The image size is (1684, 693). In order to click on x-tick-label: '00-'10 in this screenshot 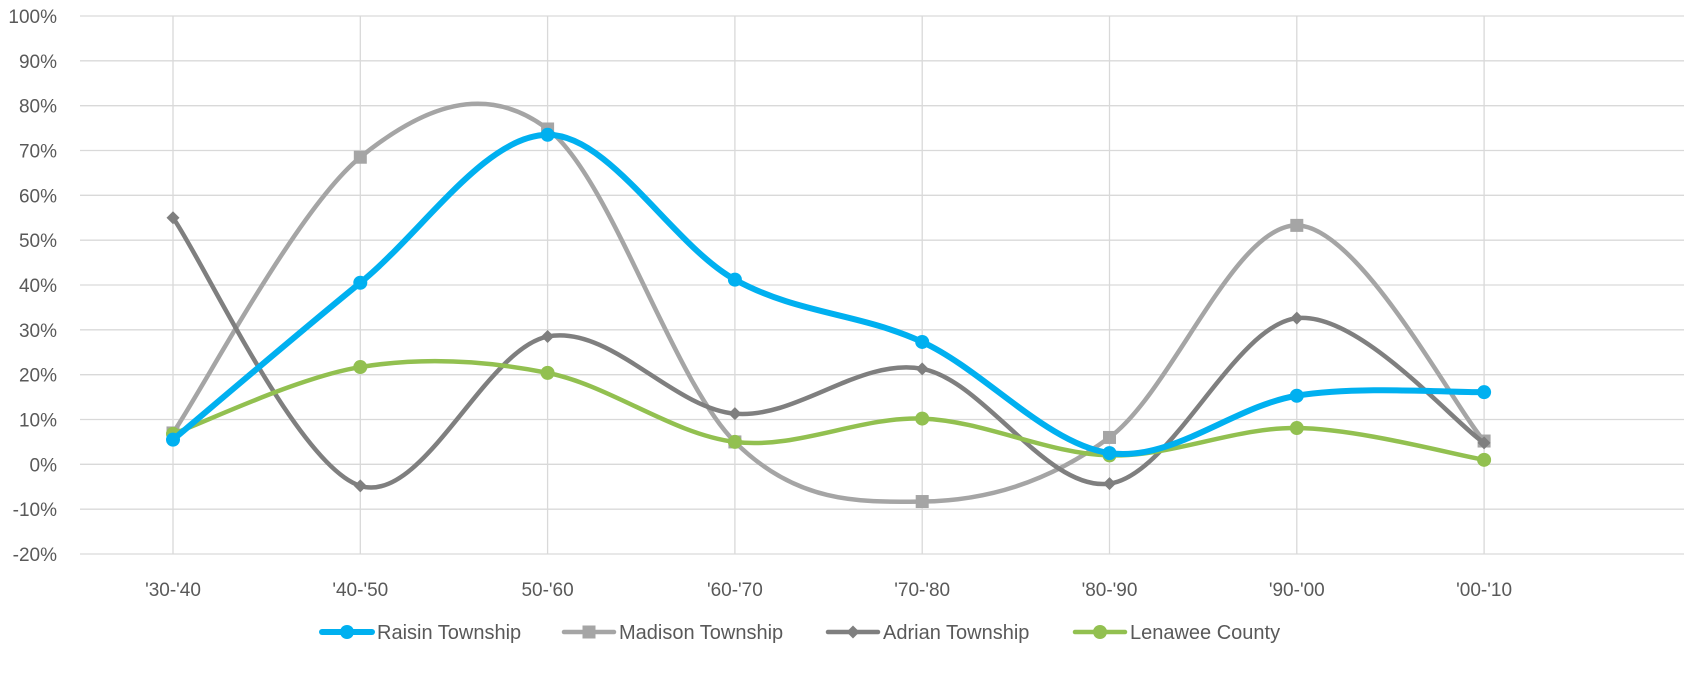, I will do `click(1484, 590)`.